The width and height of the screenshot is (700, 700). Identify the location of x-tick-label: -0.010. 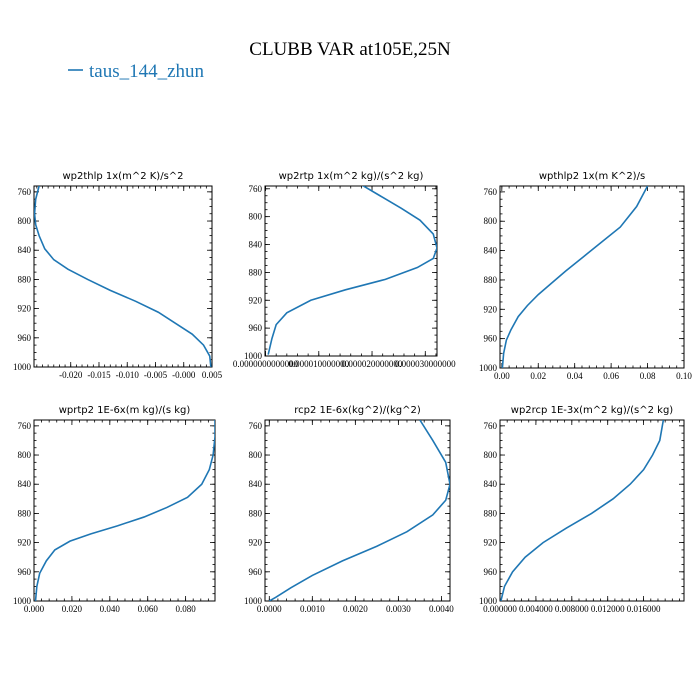
(128, 375).